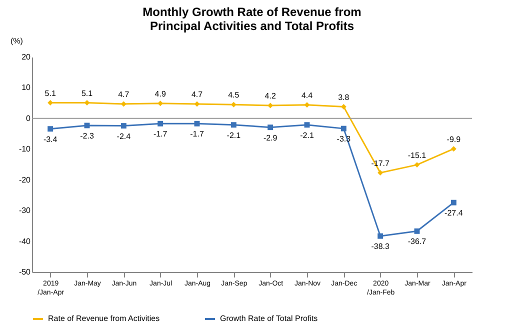 This screenshot has height=323, width=518. What do you see at coordinates (50, 139) in the screenshot?
I see `data-label: -3.4` at bounding box center [50, 139].